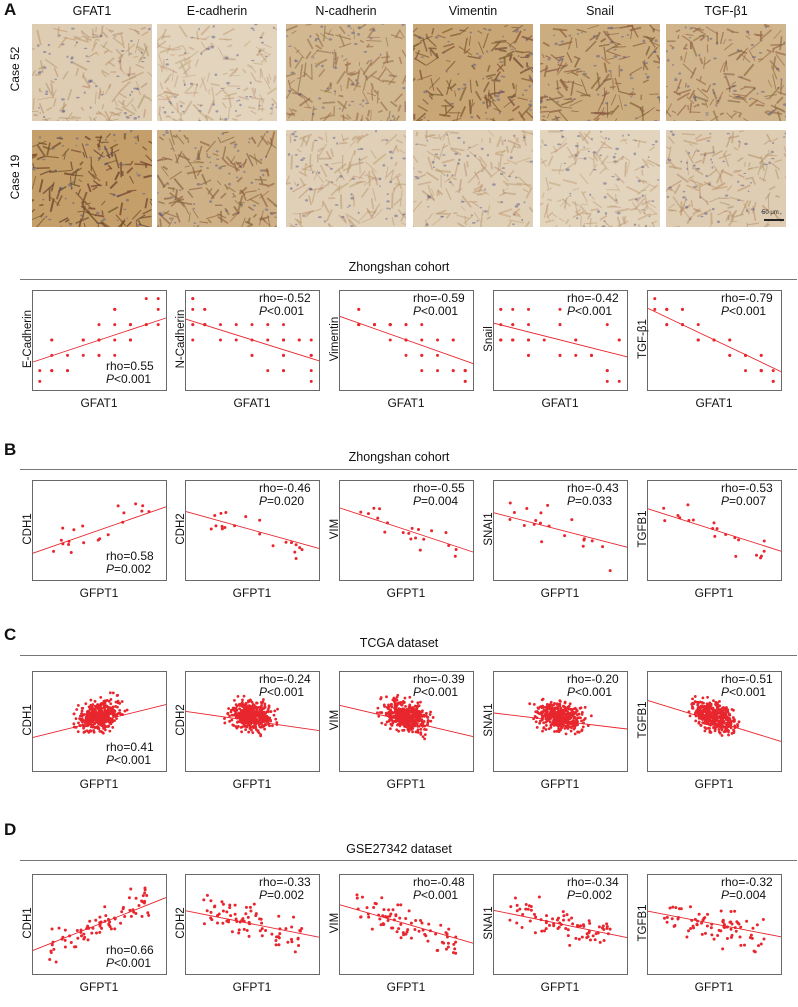 The height and width of the screenshot is (1007, 798). Describe the element at coordinates (571, 311) in the screenshot. I see `p-label: P` at that location.